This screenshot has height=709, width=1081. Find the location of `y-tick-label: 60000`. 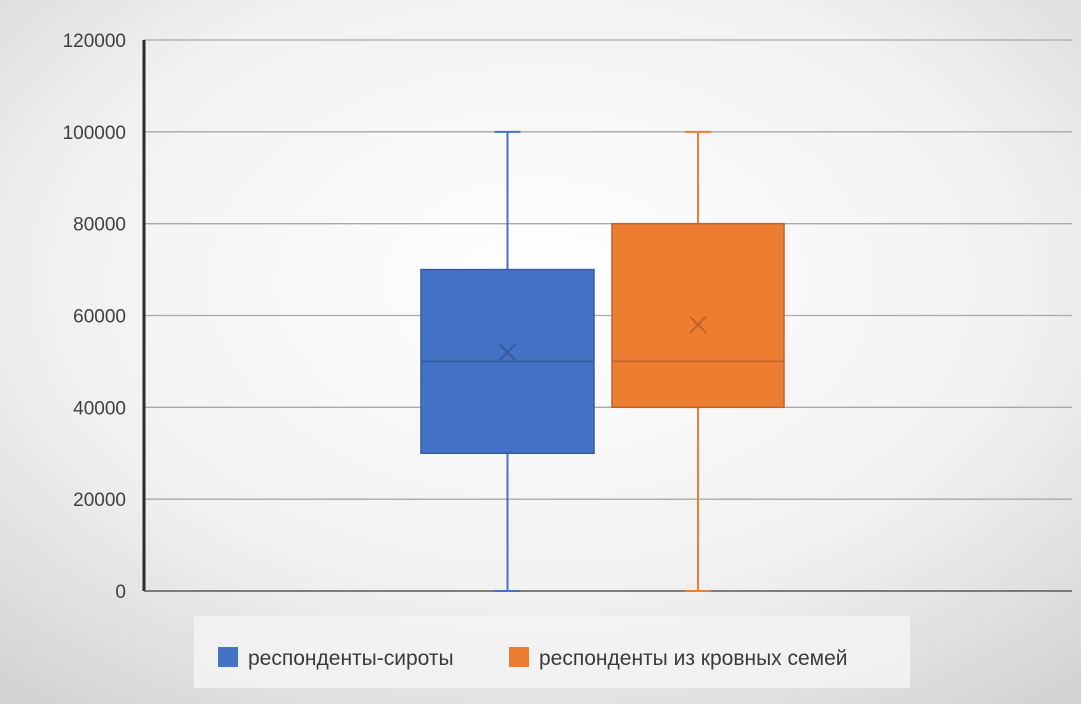

y-tick-label: 60000 is located at coordinates (99, 317).